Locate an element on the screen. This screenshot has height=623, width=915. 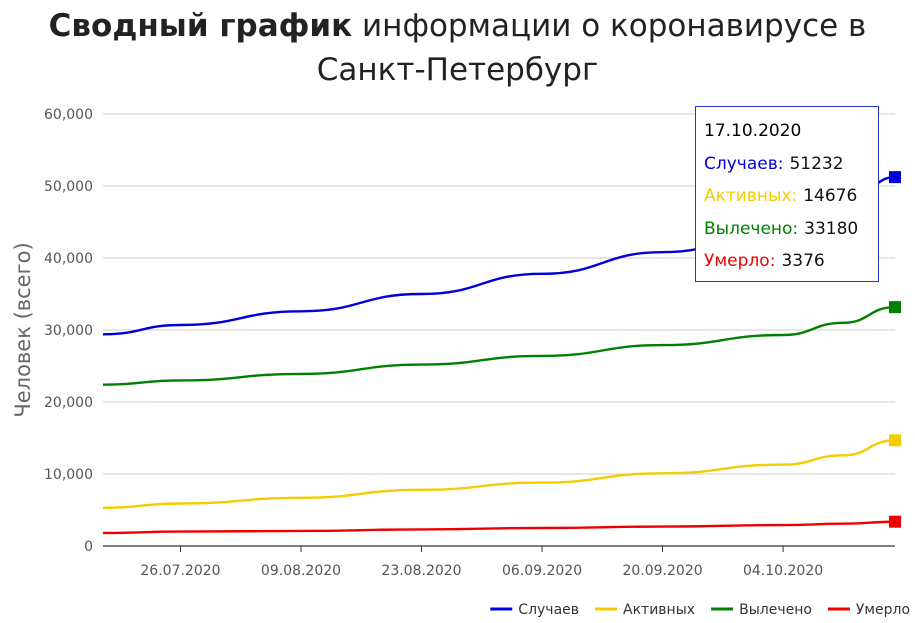
chart-title-rest: информации о коронавирусе в is located at coordinates (609, 26).